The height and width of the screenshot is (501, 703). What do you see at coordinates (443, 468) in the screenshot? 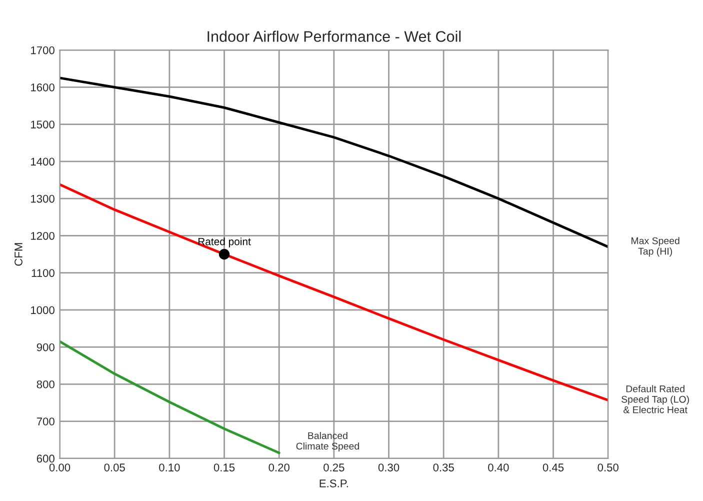
I see `x-tick-label: 0.35` at bounding box center [443, 468].